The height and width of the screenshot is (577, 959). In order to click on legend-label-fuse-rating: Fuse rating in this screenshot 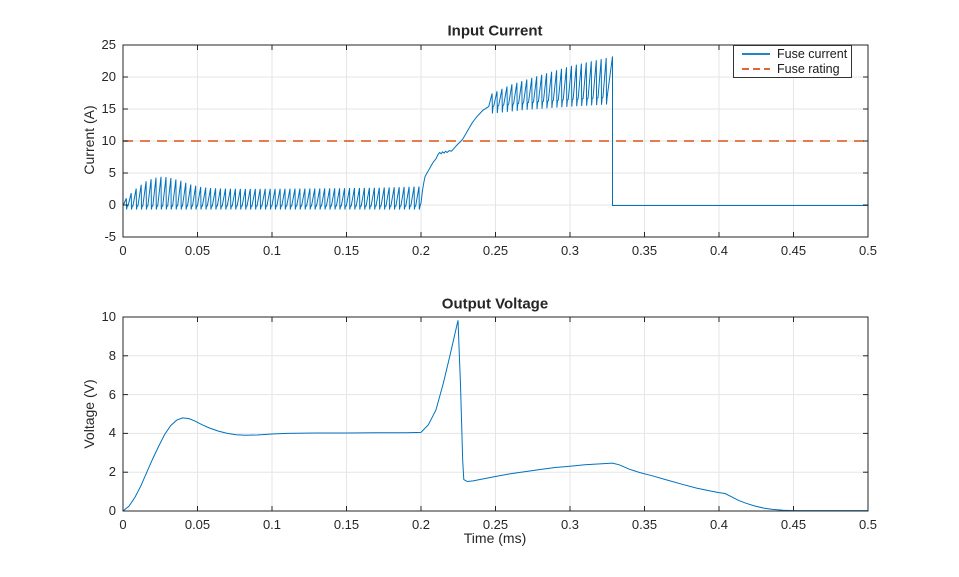, I will do `click(808, 68)`.